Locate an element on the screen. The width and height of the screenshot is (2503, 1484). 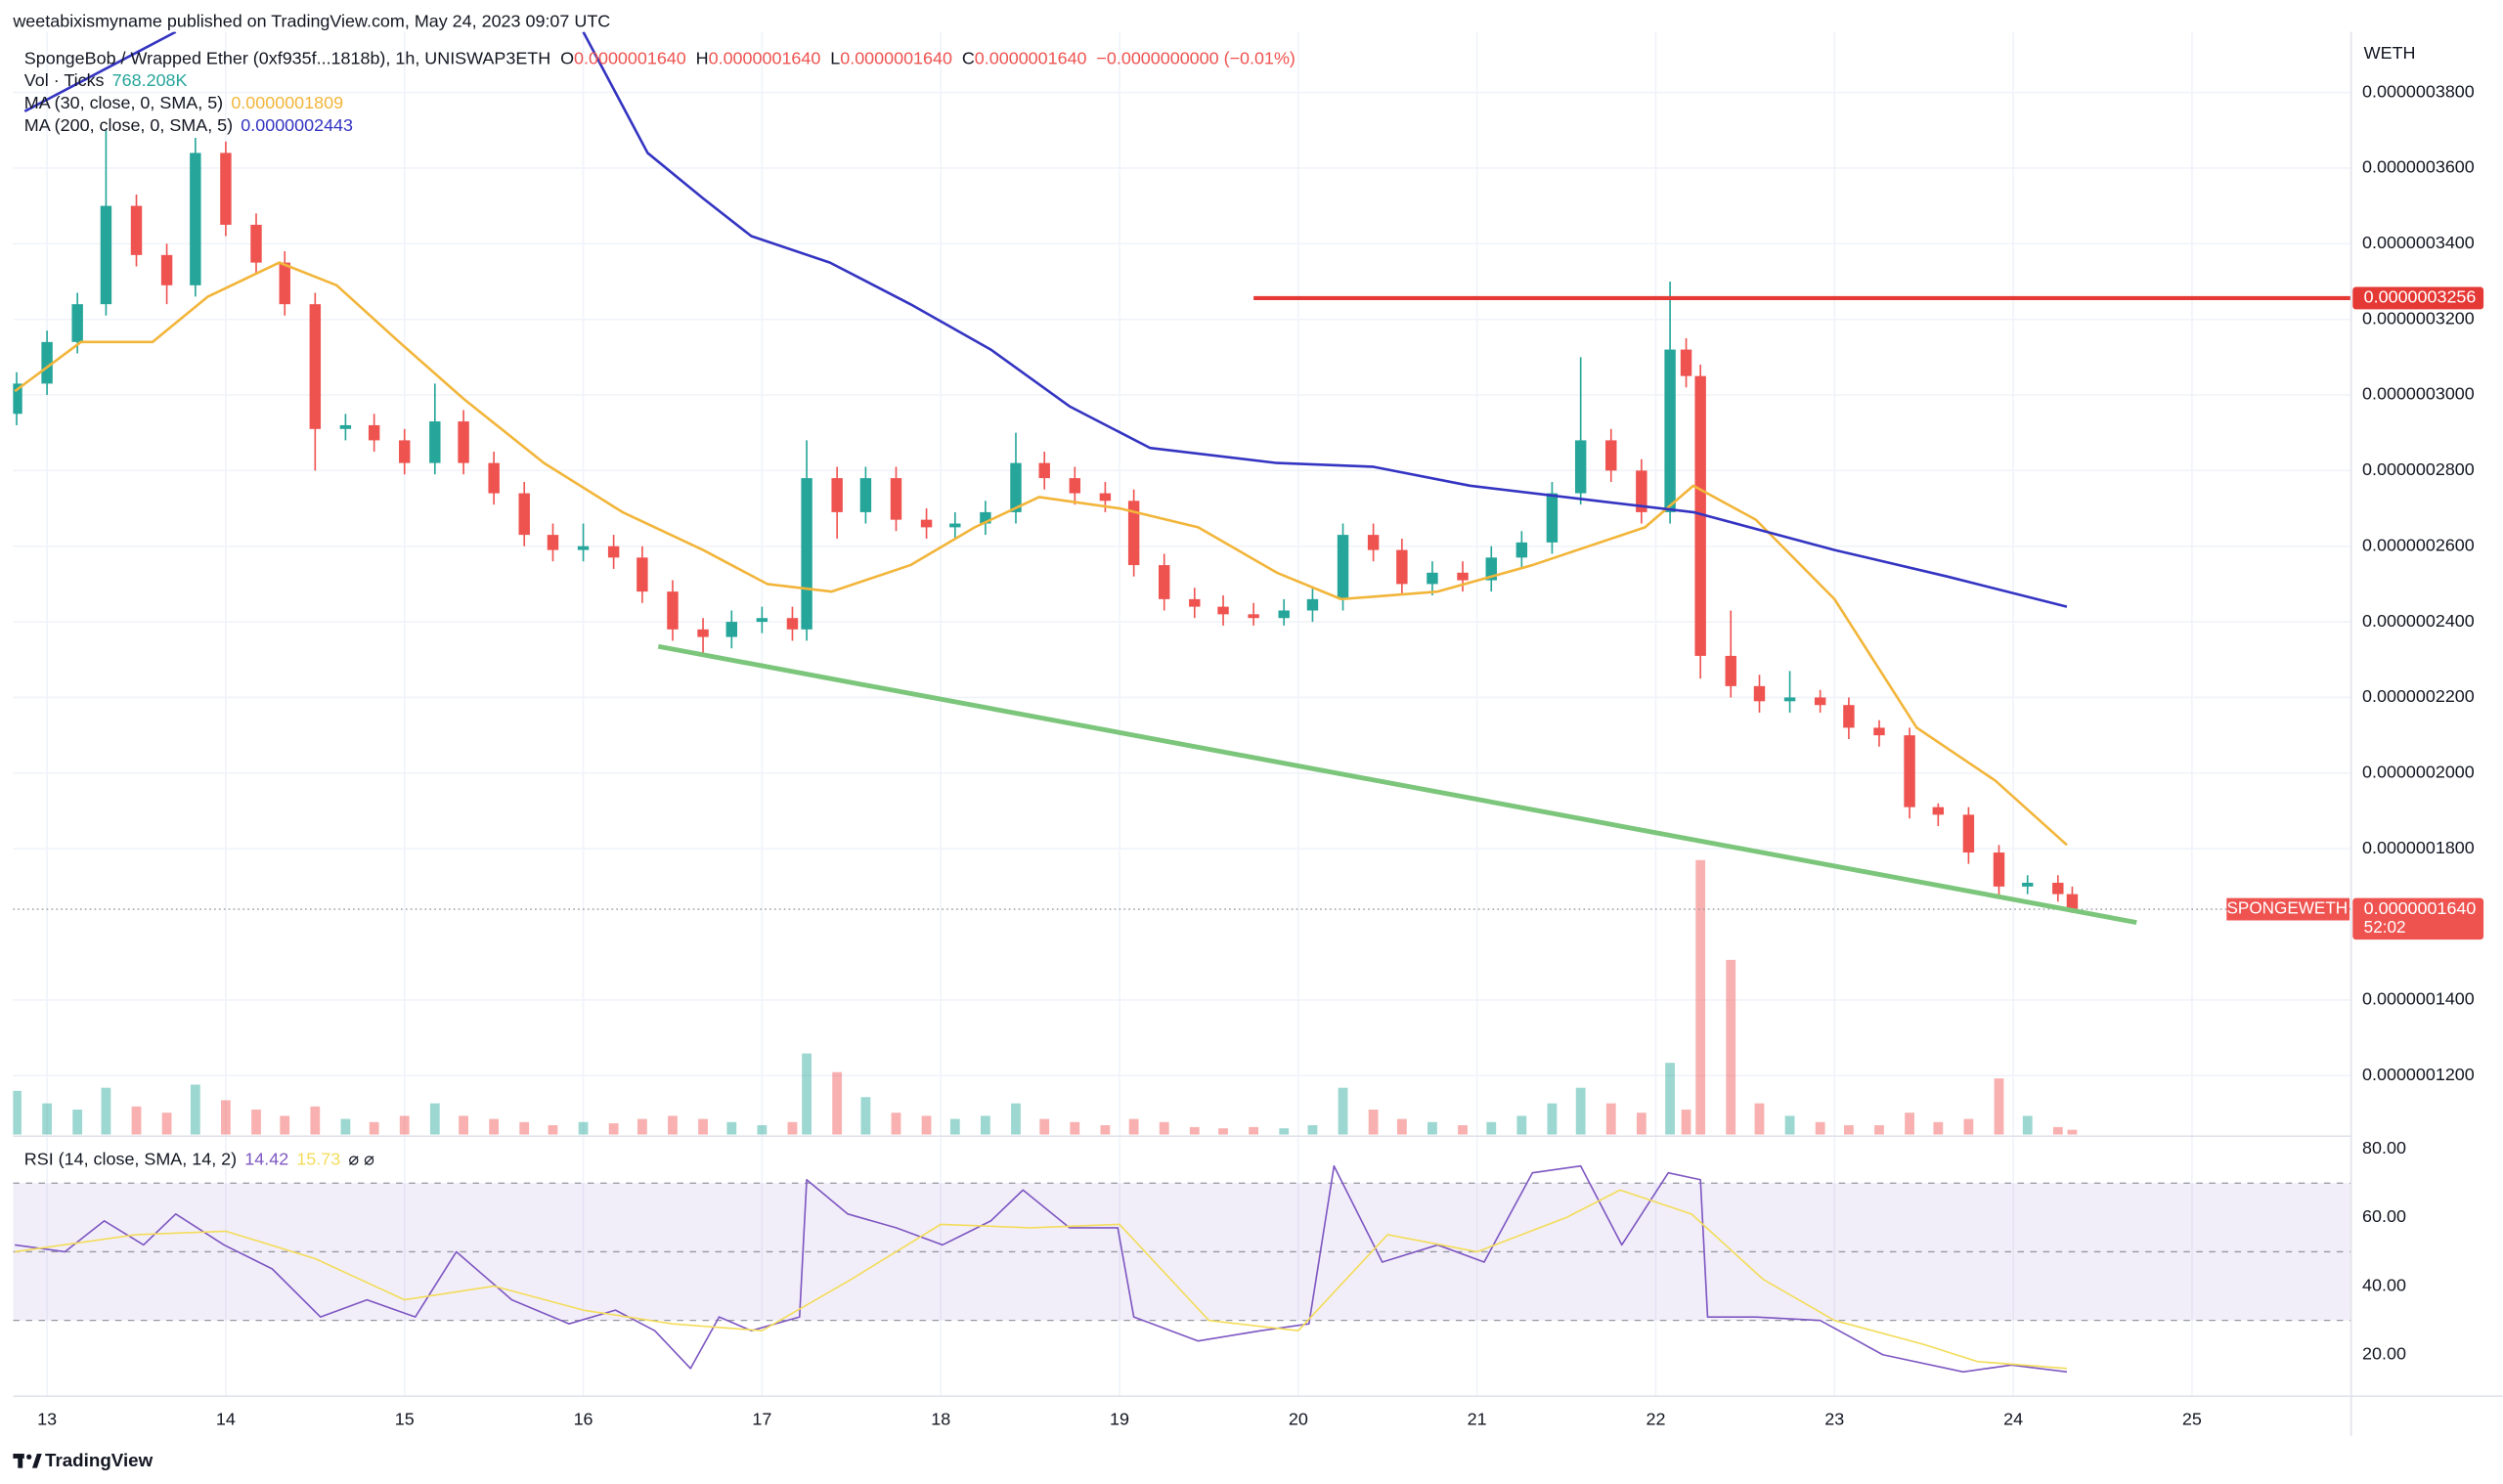
rsi-line is located at coordinates (1041, 1269).